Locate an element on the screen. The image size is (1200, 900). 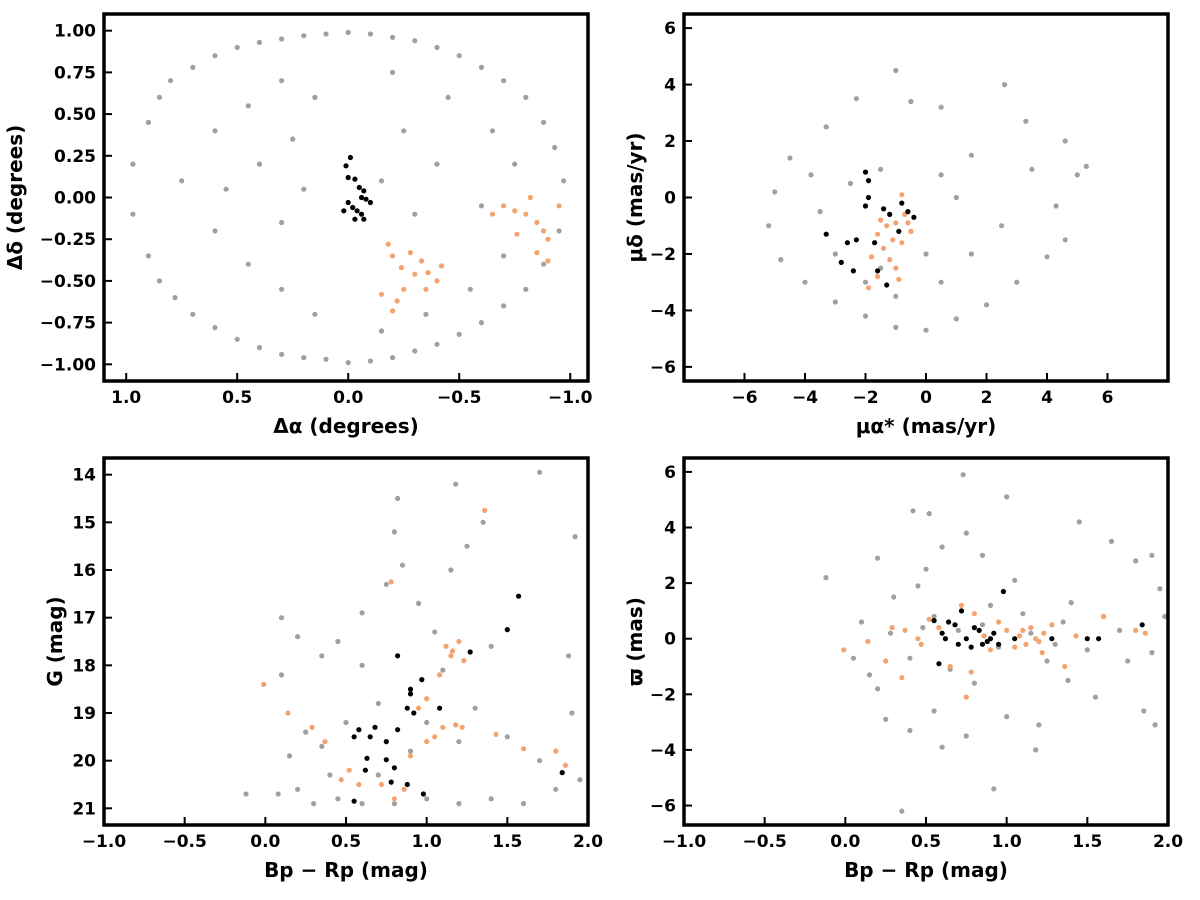
y-tick-label: −2 is located at coordinates (663, 695).